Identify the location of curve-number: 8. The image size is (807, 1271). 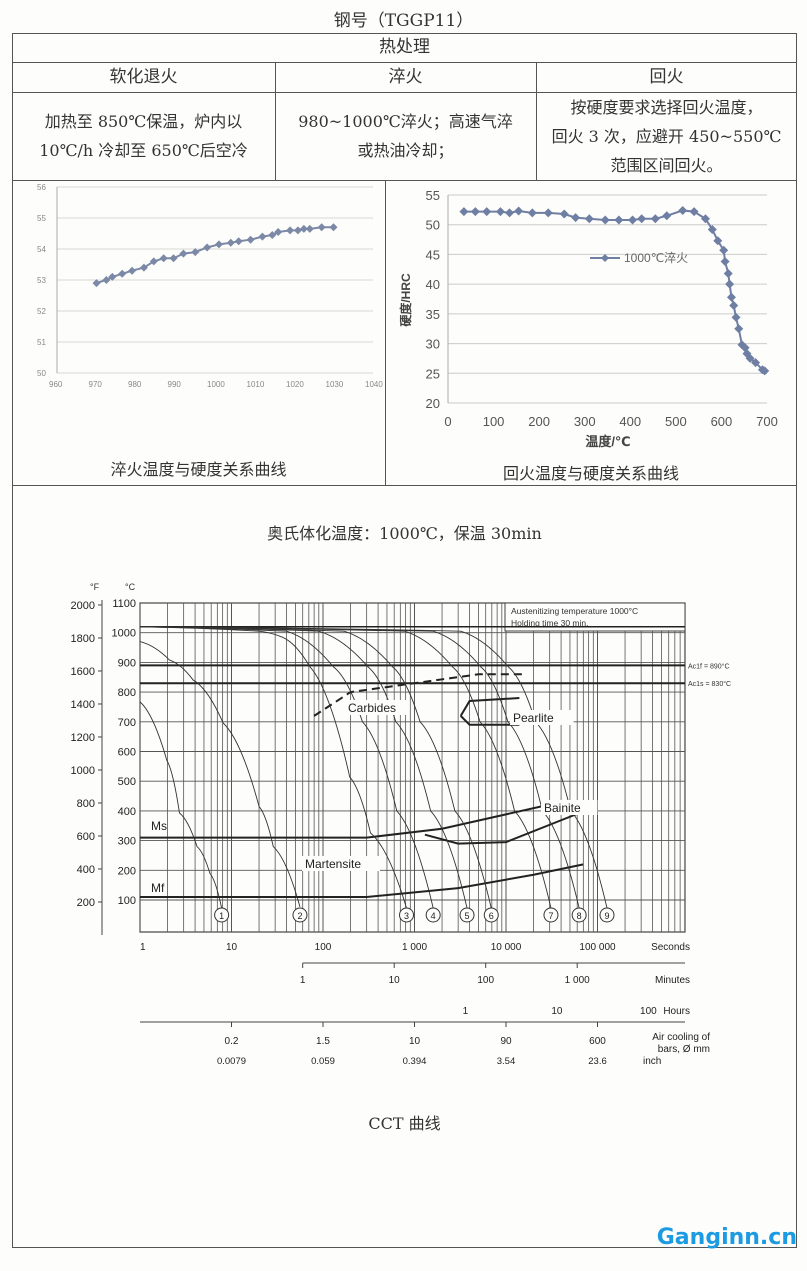
(579, 916).